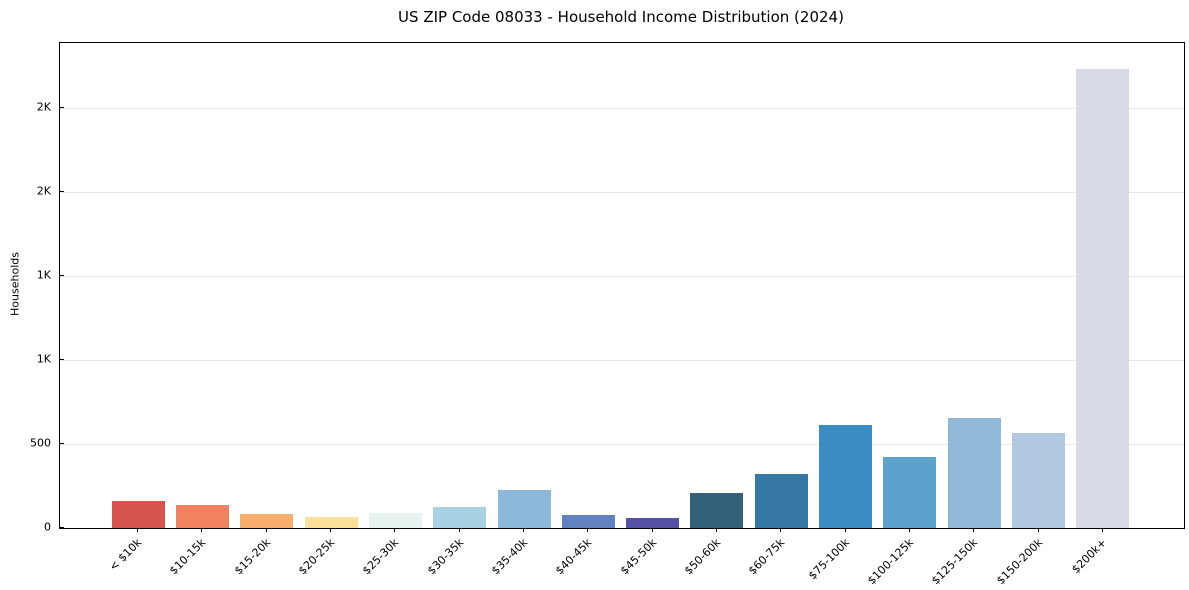 This screenshot has width=1189, height=590. Describe the element at coordinates (1019, 562) in the screenshot. I see `x-tick-label: $150-200k` at that location.